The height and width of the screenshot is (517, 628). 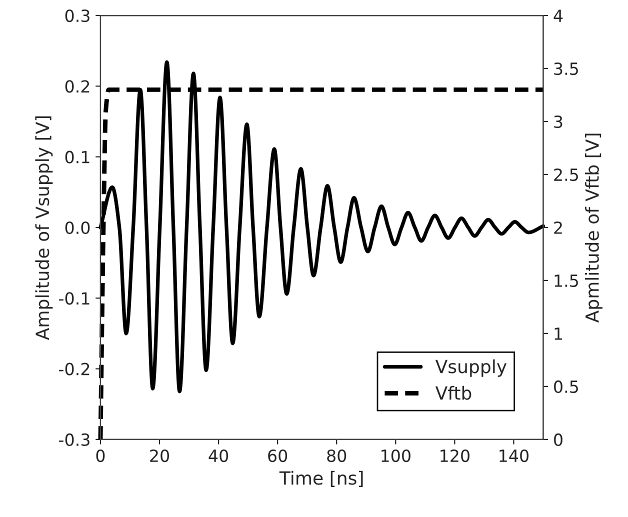 What do you see at coordinates (321, 478) in the screenshot?
I see `x-axis-title: Time [ns]` at bounding box center [321, 478].